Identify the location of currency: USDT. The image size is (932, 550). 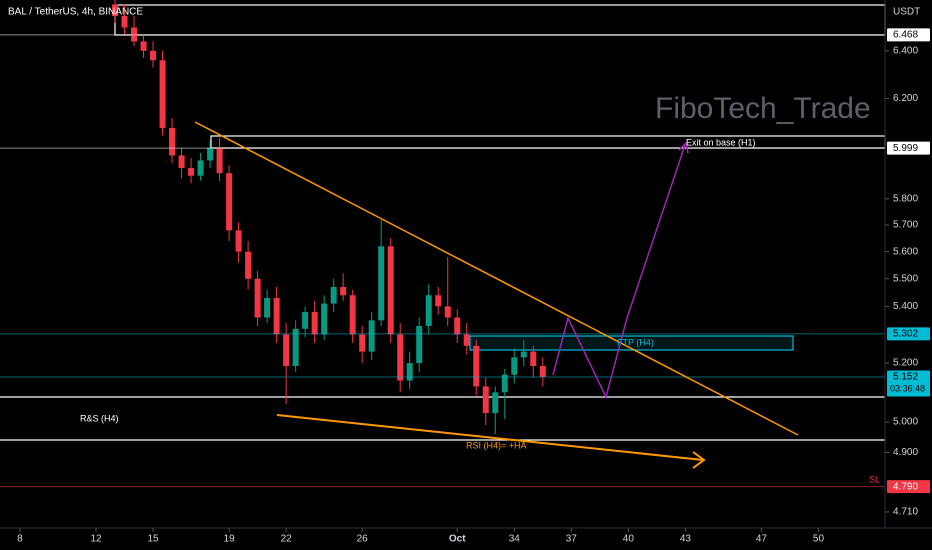
(906, 12).